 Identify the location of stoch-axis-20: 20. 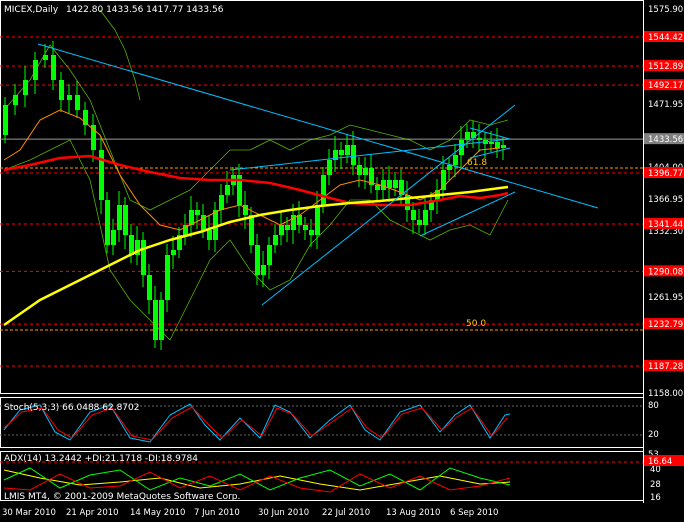
(653, 435).